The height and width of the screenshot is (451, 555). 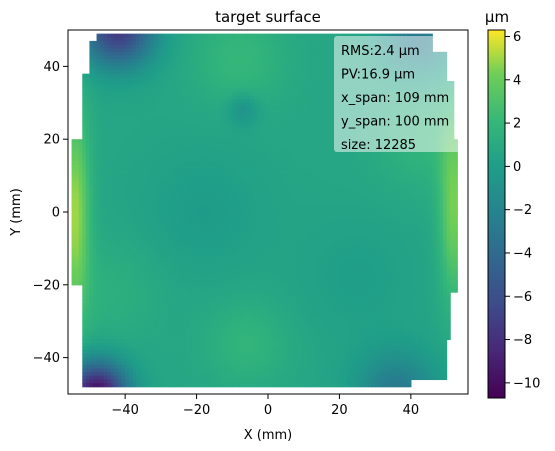 I want to click on chart-title: target surface, so click(x=268, y=17).